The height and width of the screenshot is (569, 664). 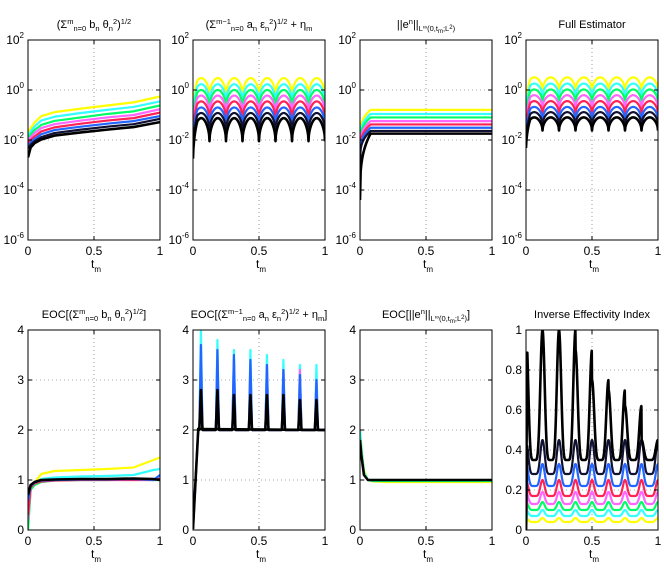 What do you see at coordinates (513, 450) in the screenshot?
I see `tick-label: 0.4` at bounding box center [513, 450].